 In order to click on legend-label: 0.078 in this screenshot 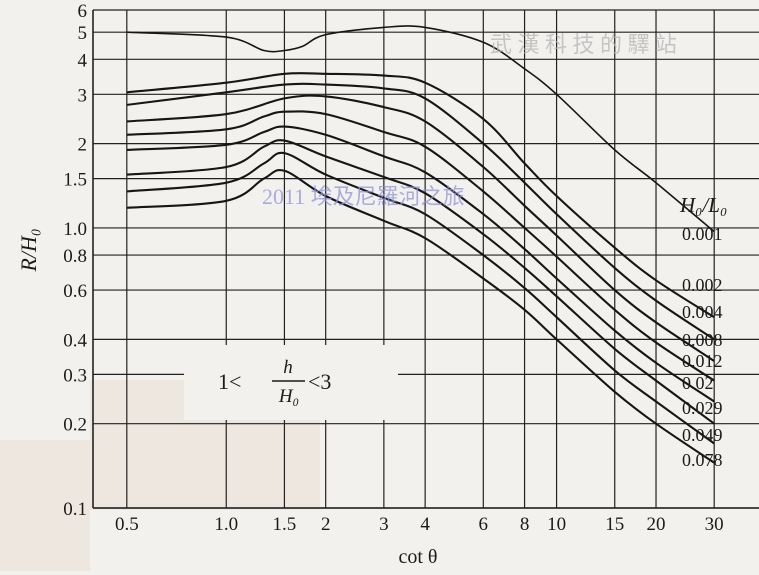, I will do `click(702, 460)`.